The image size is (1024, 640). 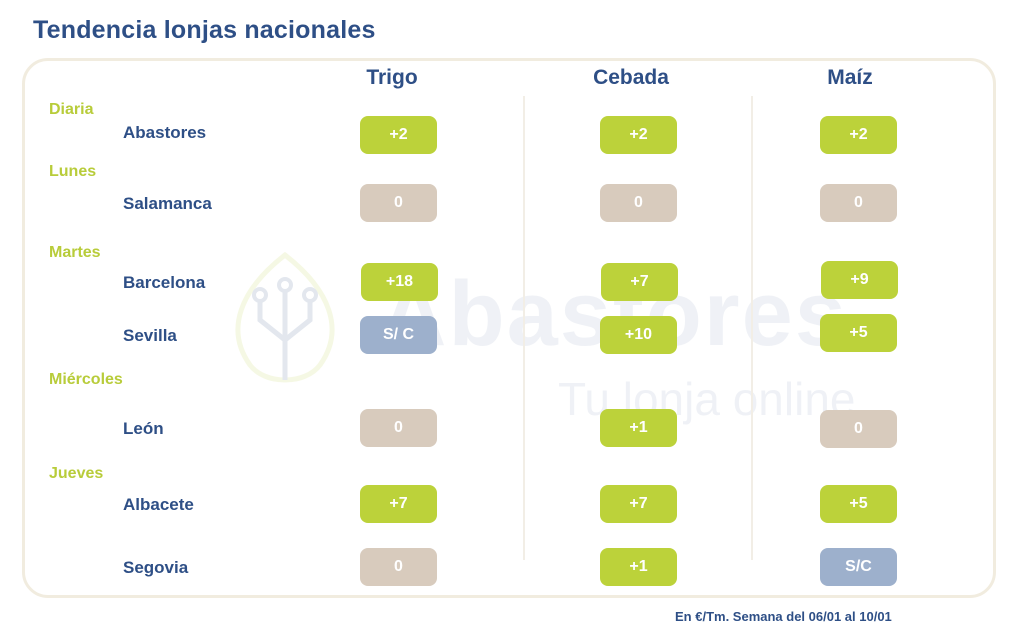 I want to click on city-label: Albacete, so click(x=158, y=504).